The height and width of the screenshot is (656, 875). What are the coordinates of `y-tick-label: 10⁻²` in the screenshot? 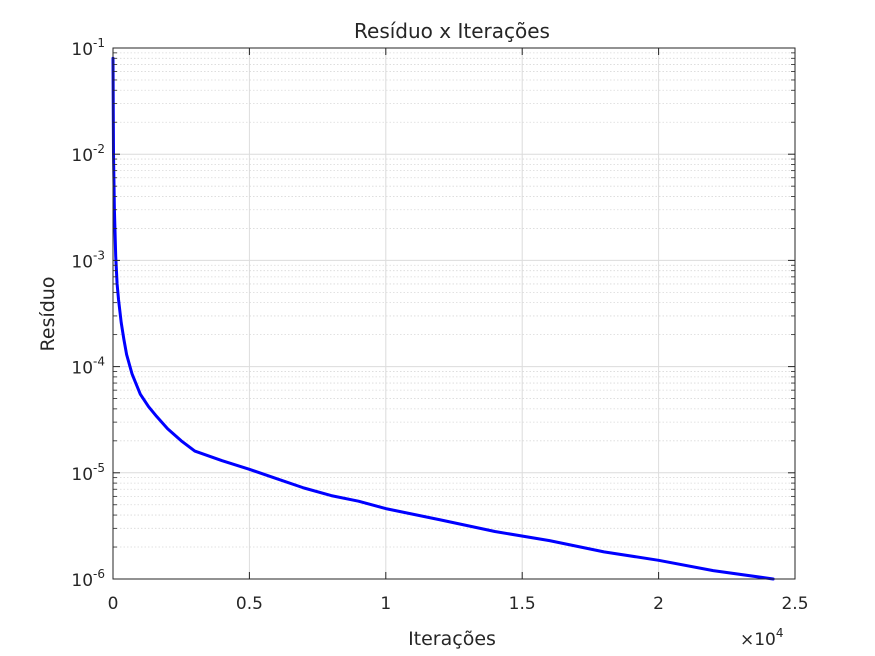 It's located at (88, 154).